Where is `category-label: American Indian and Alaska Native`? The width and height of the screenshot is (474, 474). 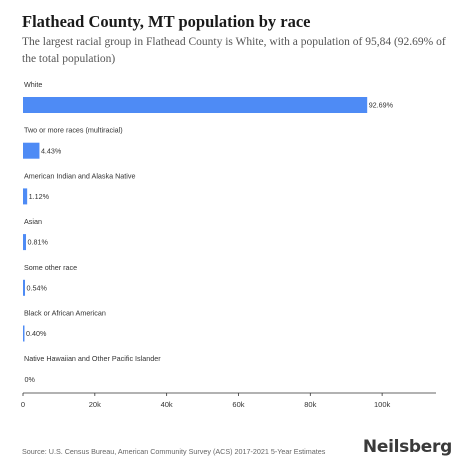 category-label: American Indian and Alaska Native is located at coordinates (79, 175).